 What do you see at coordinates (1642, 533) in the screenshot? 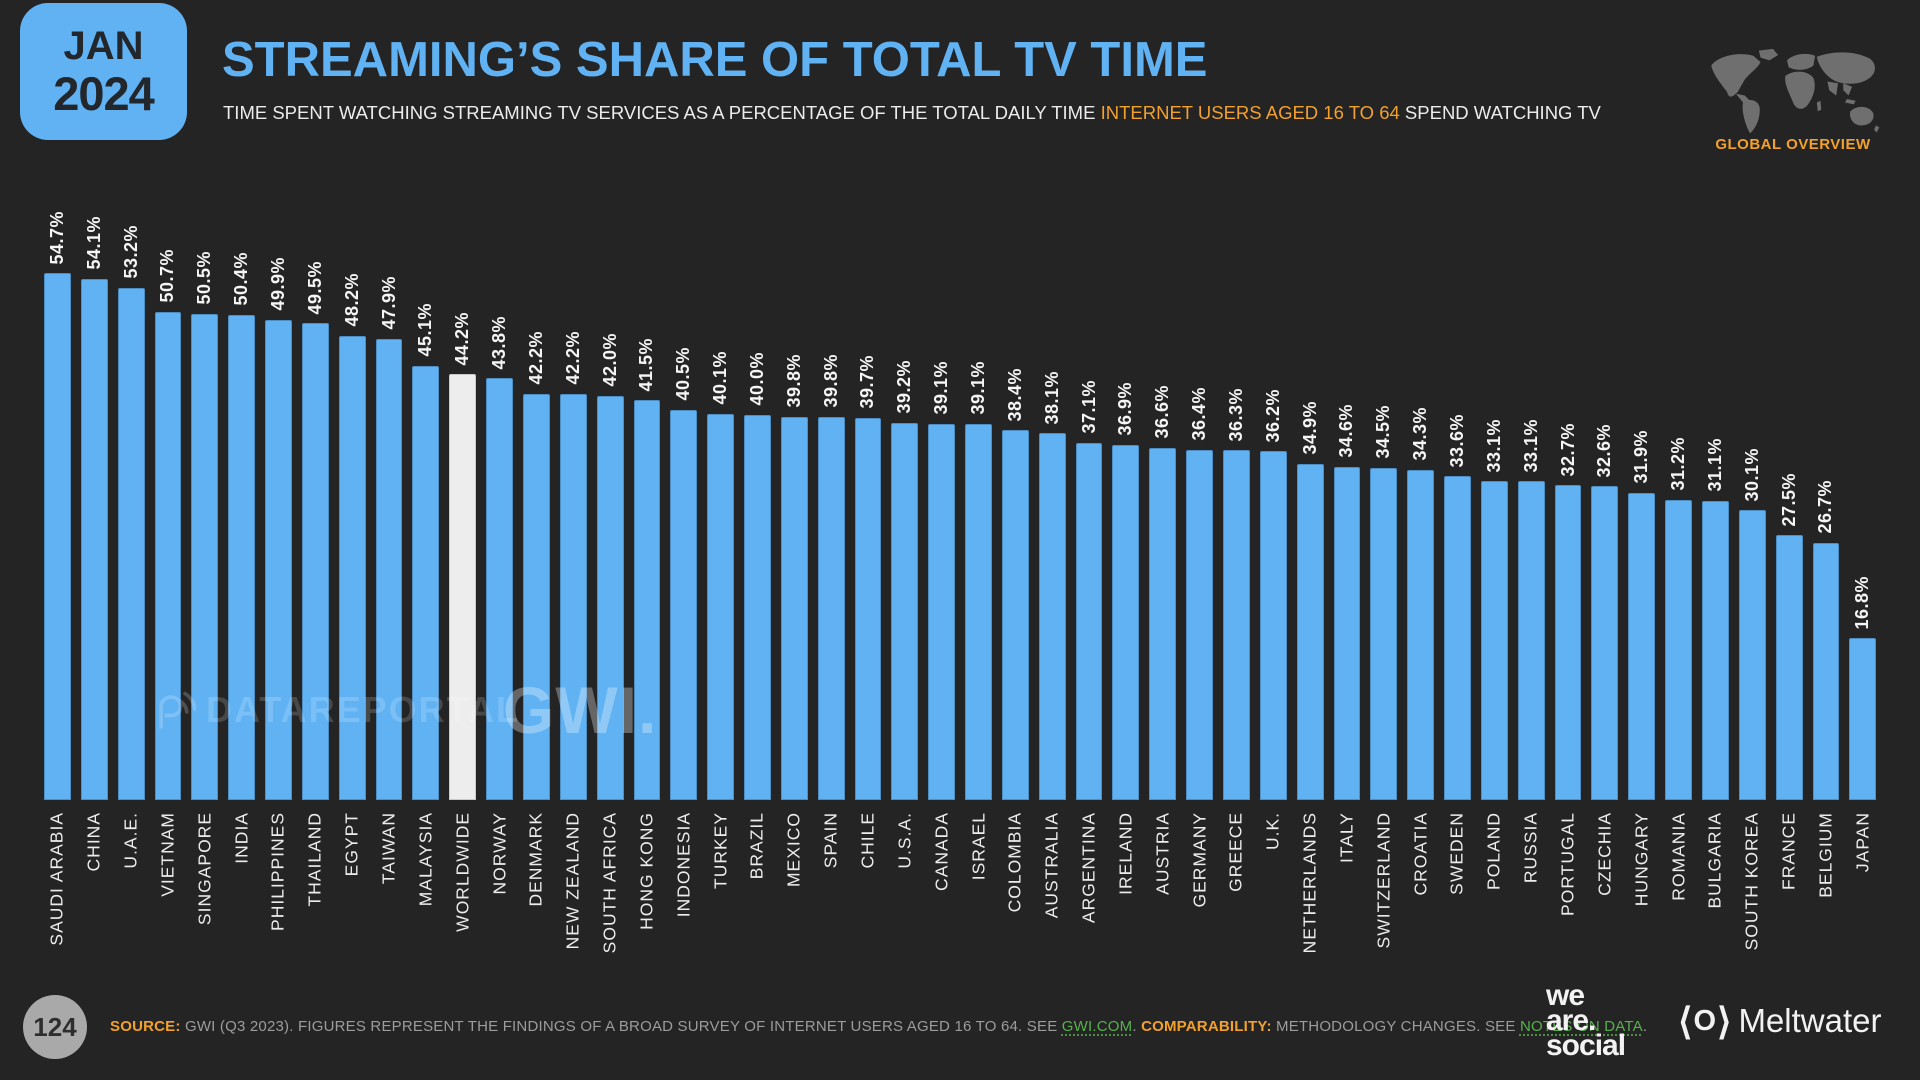
I see `chart-column: 31.9% HUNGARY` at bounding box center [1642, 533].